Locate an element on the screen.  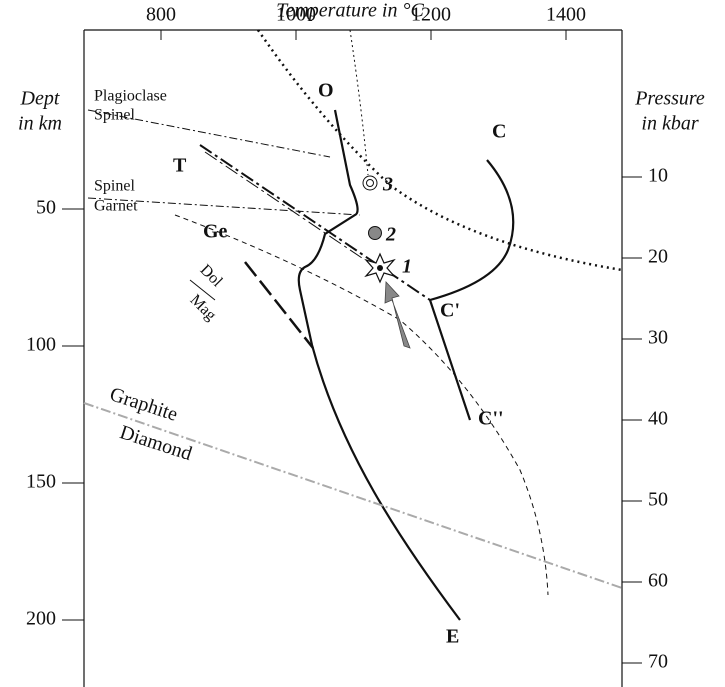
label: Dol is located at coordinates (211, 275).